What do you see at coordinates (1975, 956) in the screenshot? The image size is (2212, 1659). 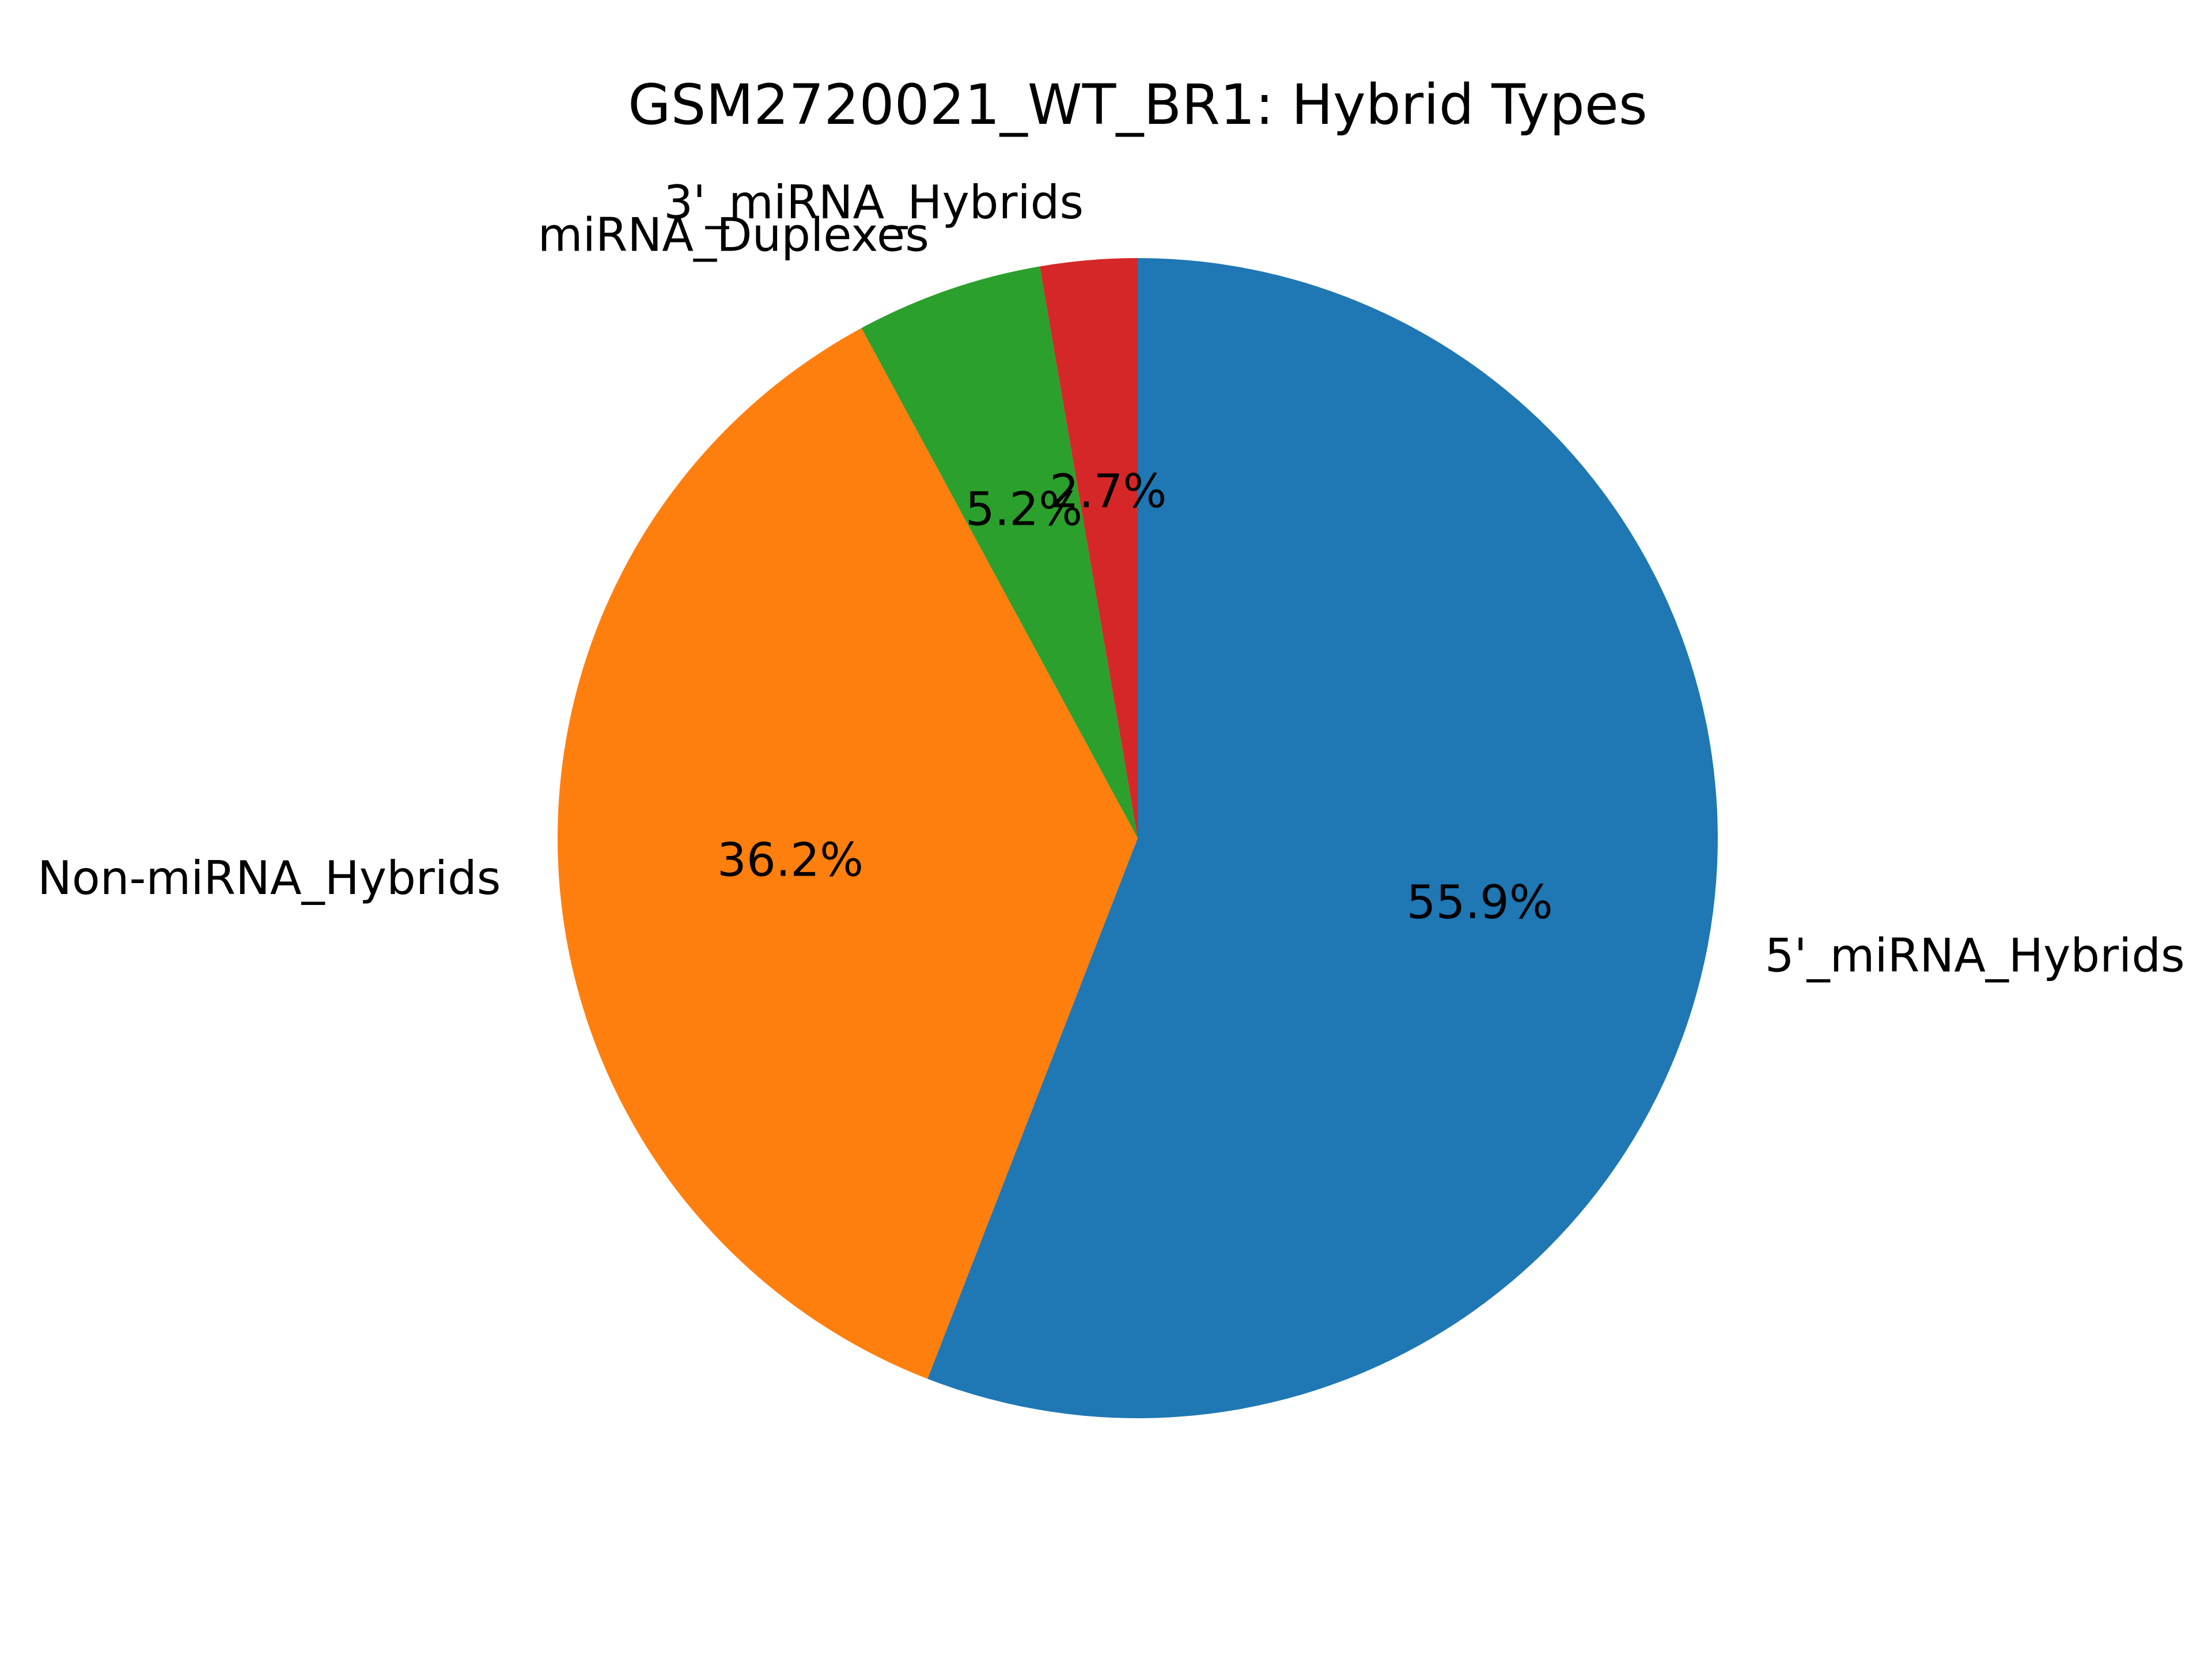 I see `slice-label-5-mirna-hybrids: 5'_miRNA_Hybrids` at bounding box center [1975, 956].